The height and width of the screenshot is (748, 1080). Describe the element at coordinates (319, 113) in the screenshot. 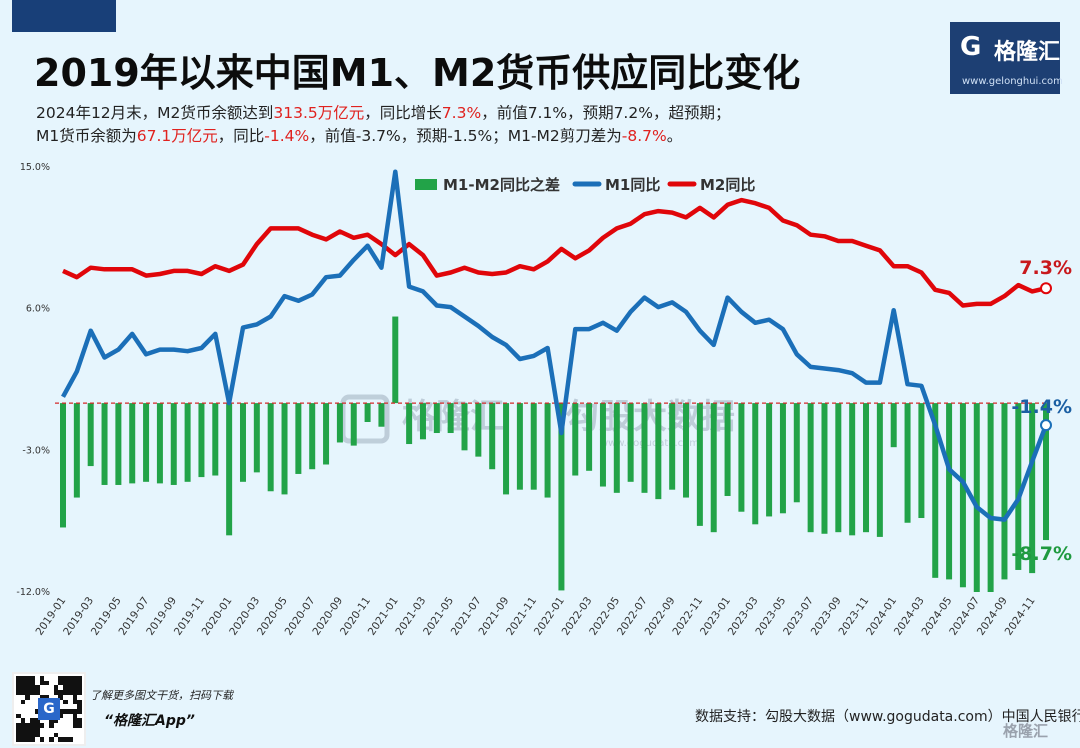

I see `subtitle-1-segment: 313.5万亿元` at that location.